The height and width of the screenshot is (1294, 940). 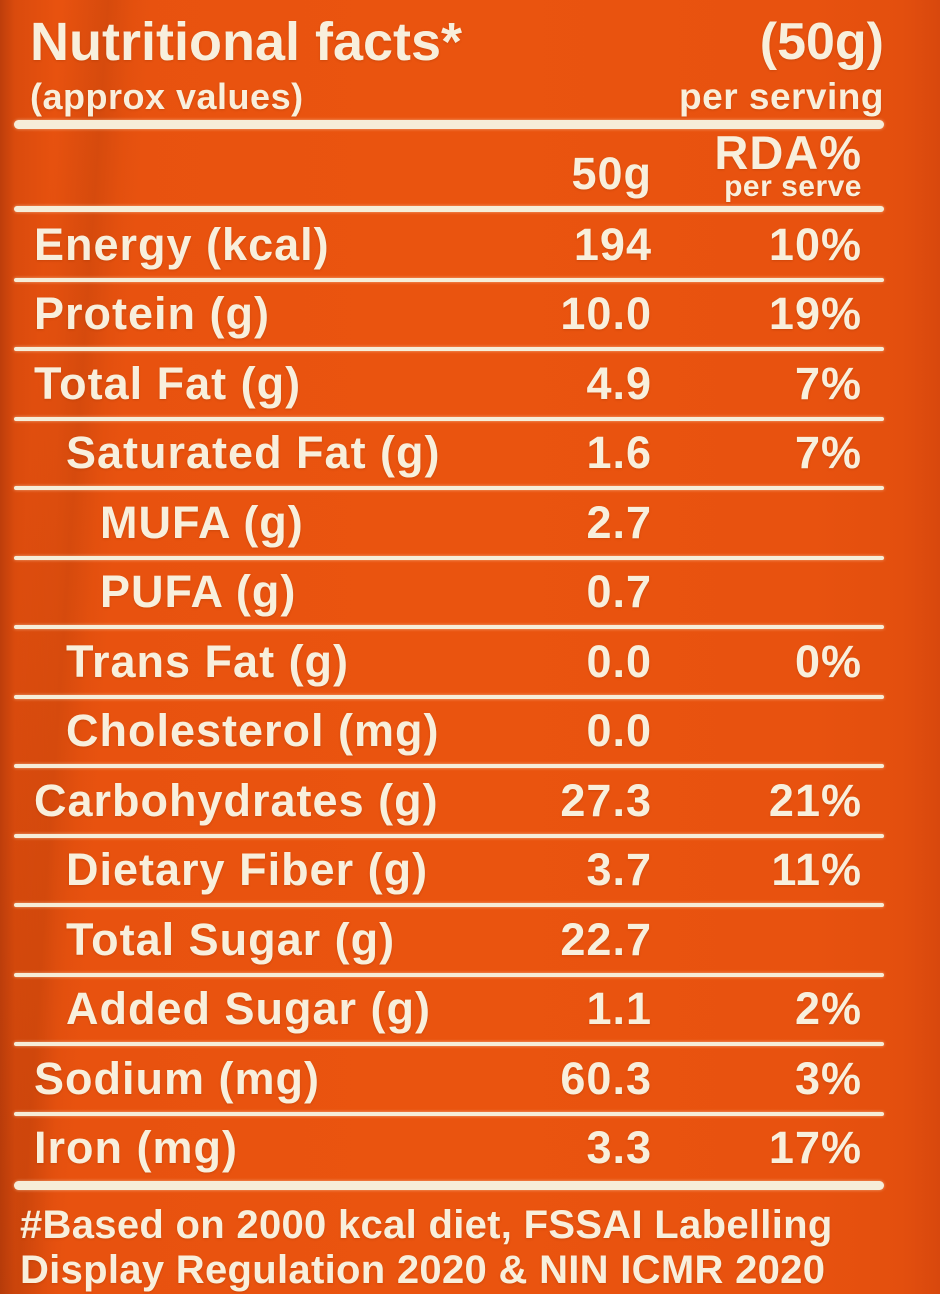 What do you see at coordinates (470, 167) in the screenshot?
I see `table-column-header: 50g RDA% per serve` at bounding box center [470, 167].